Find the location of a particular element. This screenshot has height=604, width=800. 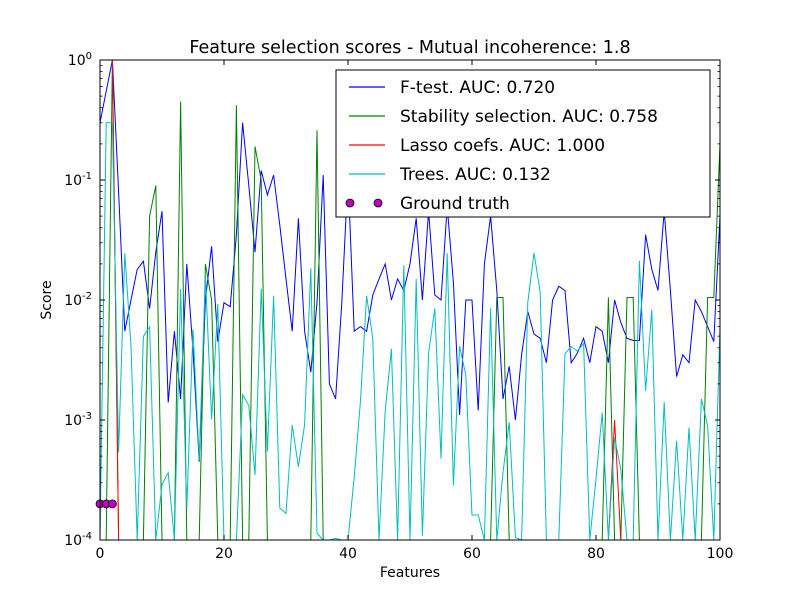

legend-label: F-test. AUC: 0.720 is located at coordinates (477, 88).